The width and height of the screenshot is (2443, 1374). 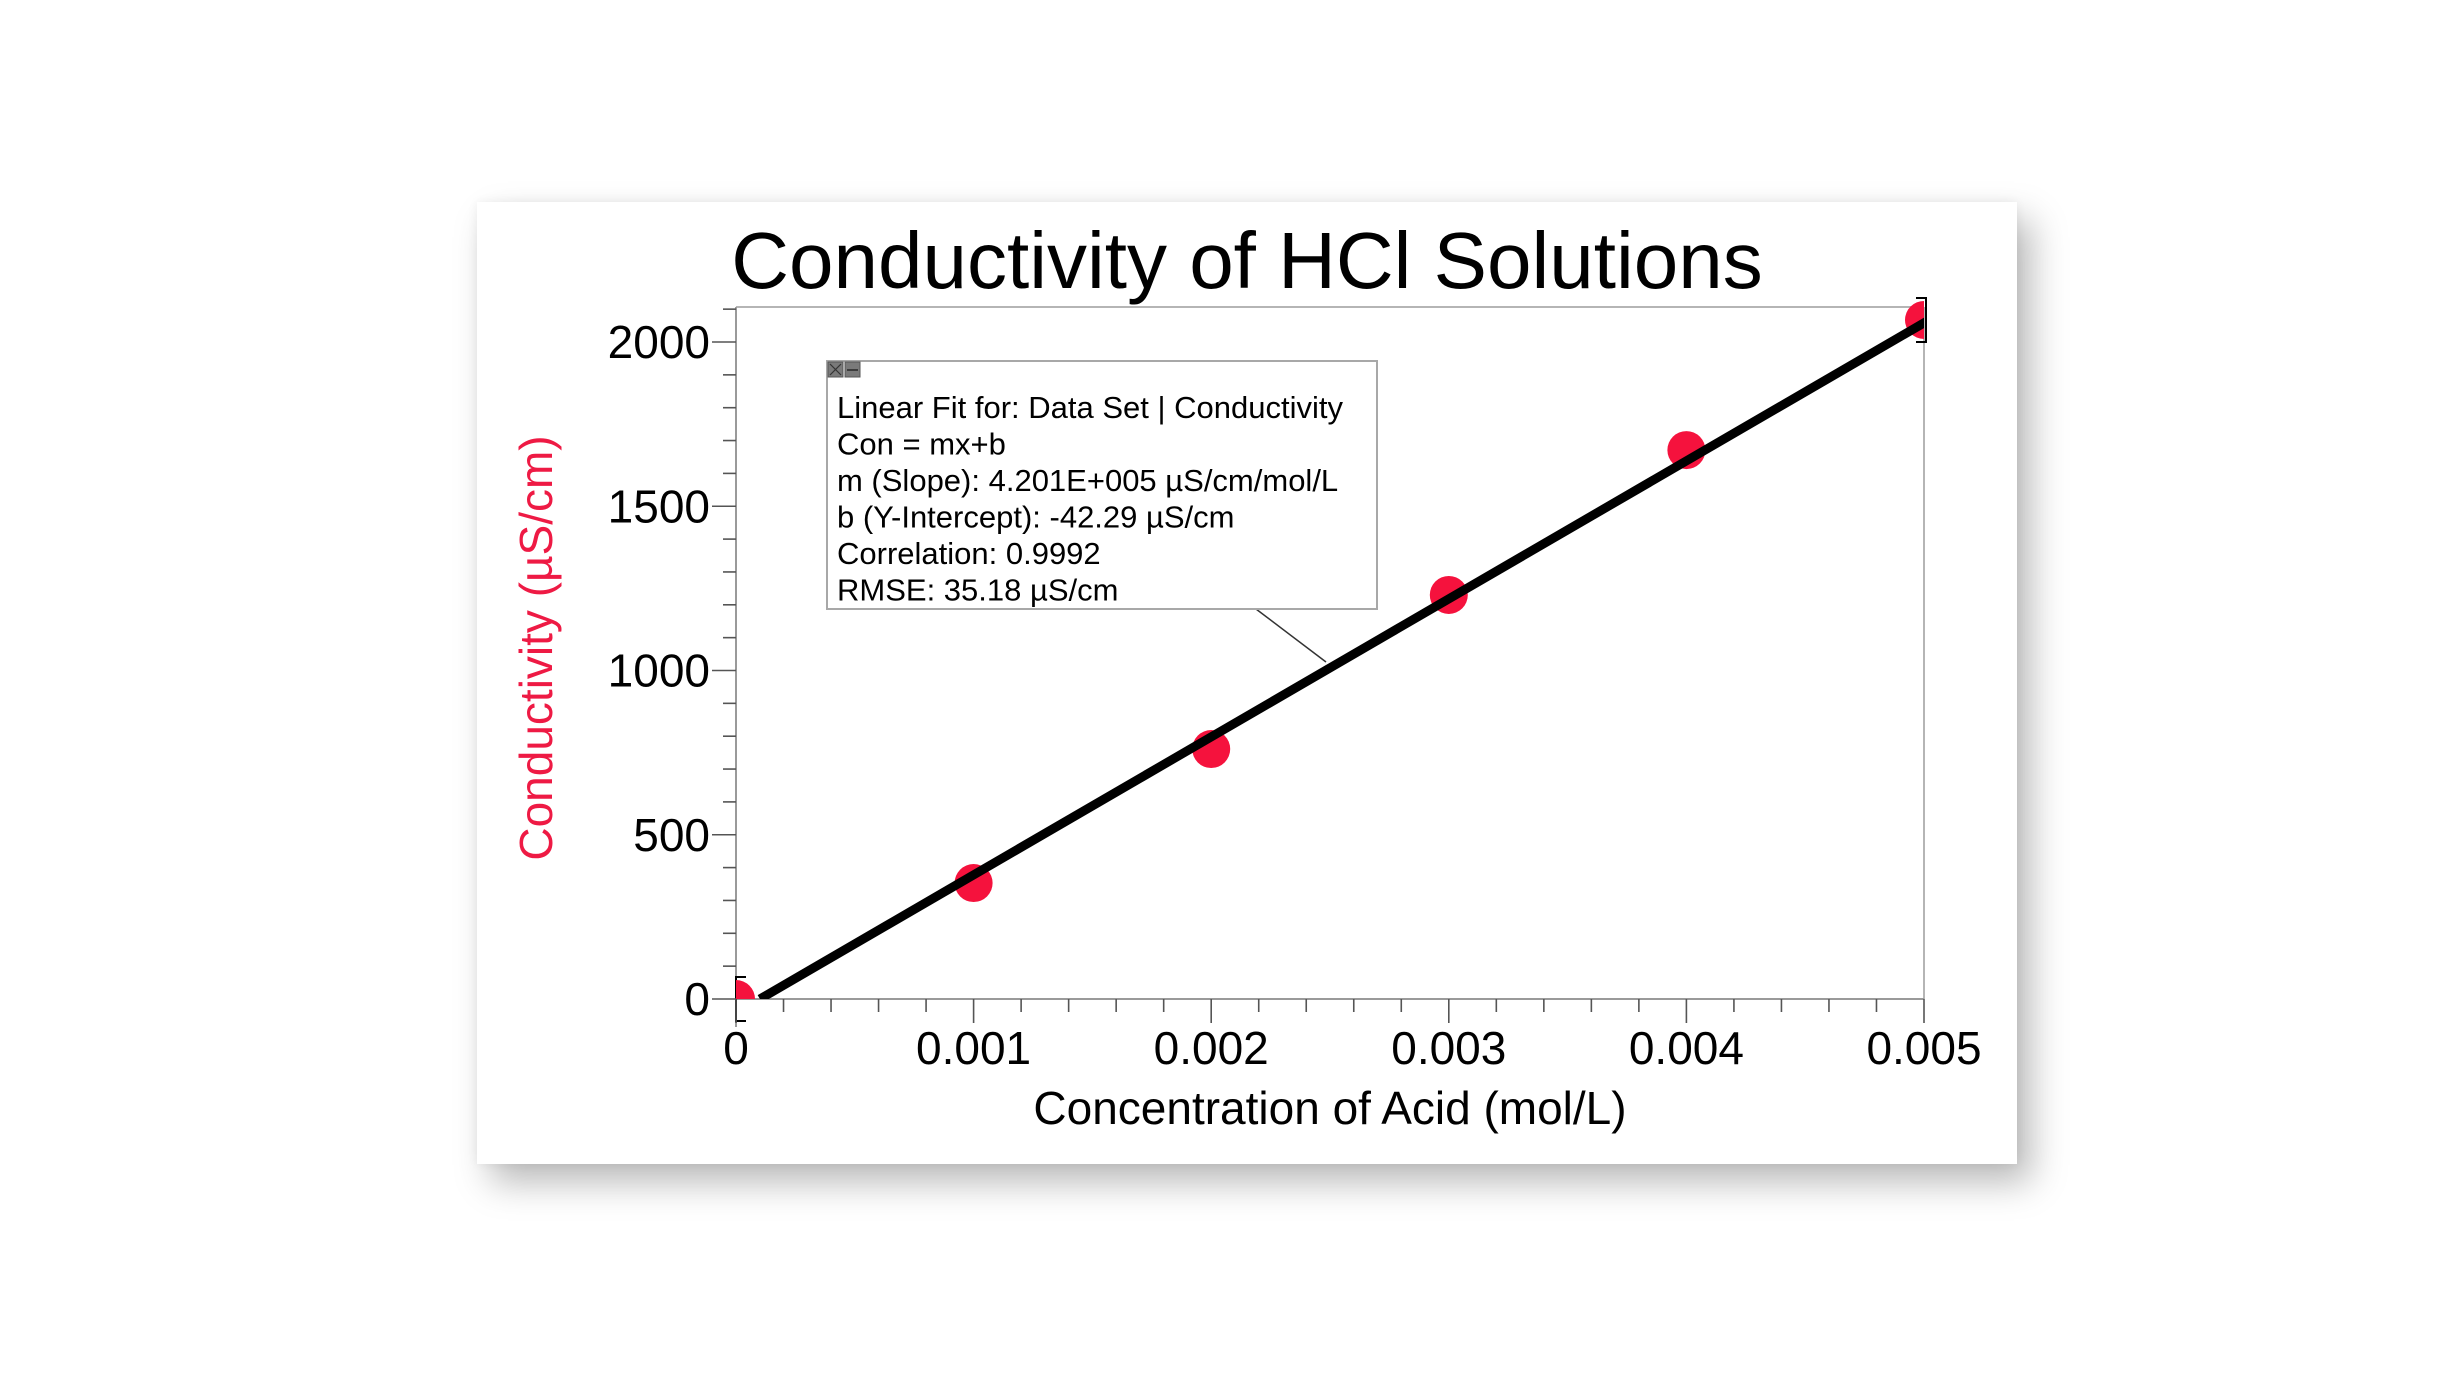 I want to click on annotation-line: RMSE: 35.18 µS/cm, so click(x=977, y=590).